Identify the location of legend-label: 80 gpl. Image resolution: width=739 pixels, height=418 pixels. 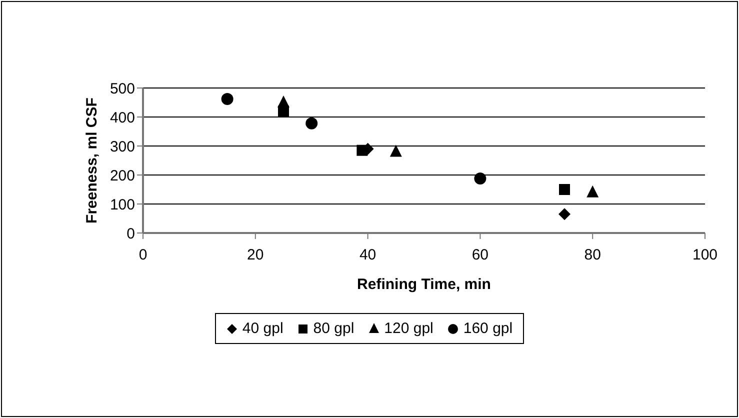
(333, 328).